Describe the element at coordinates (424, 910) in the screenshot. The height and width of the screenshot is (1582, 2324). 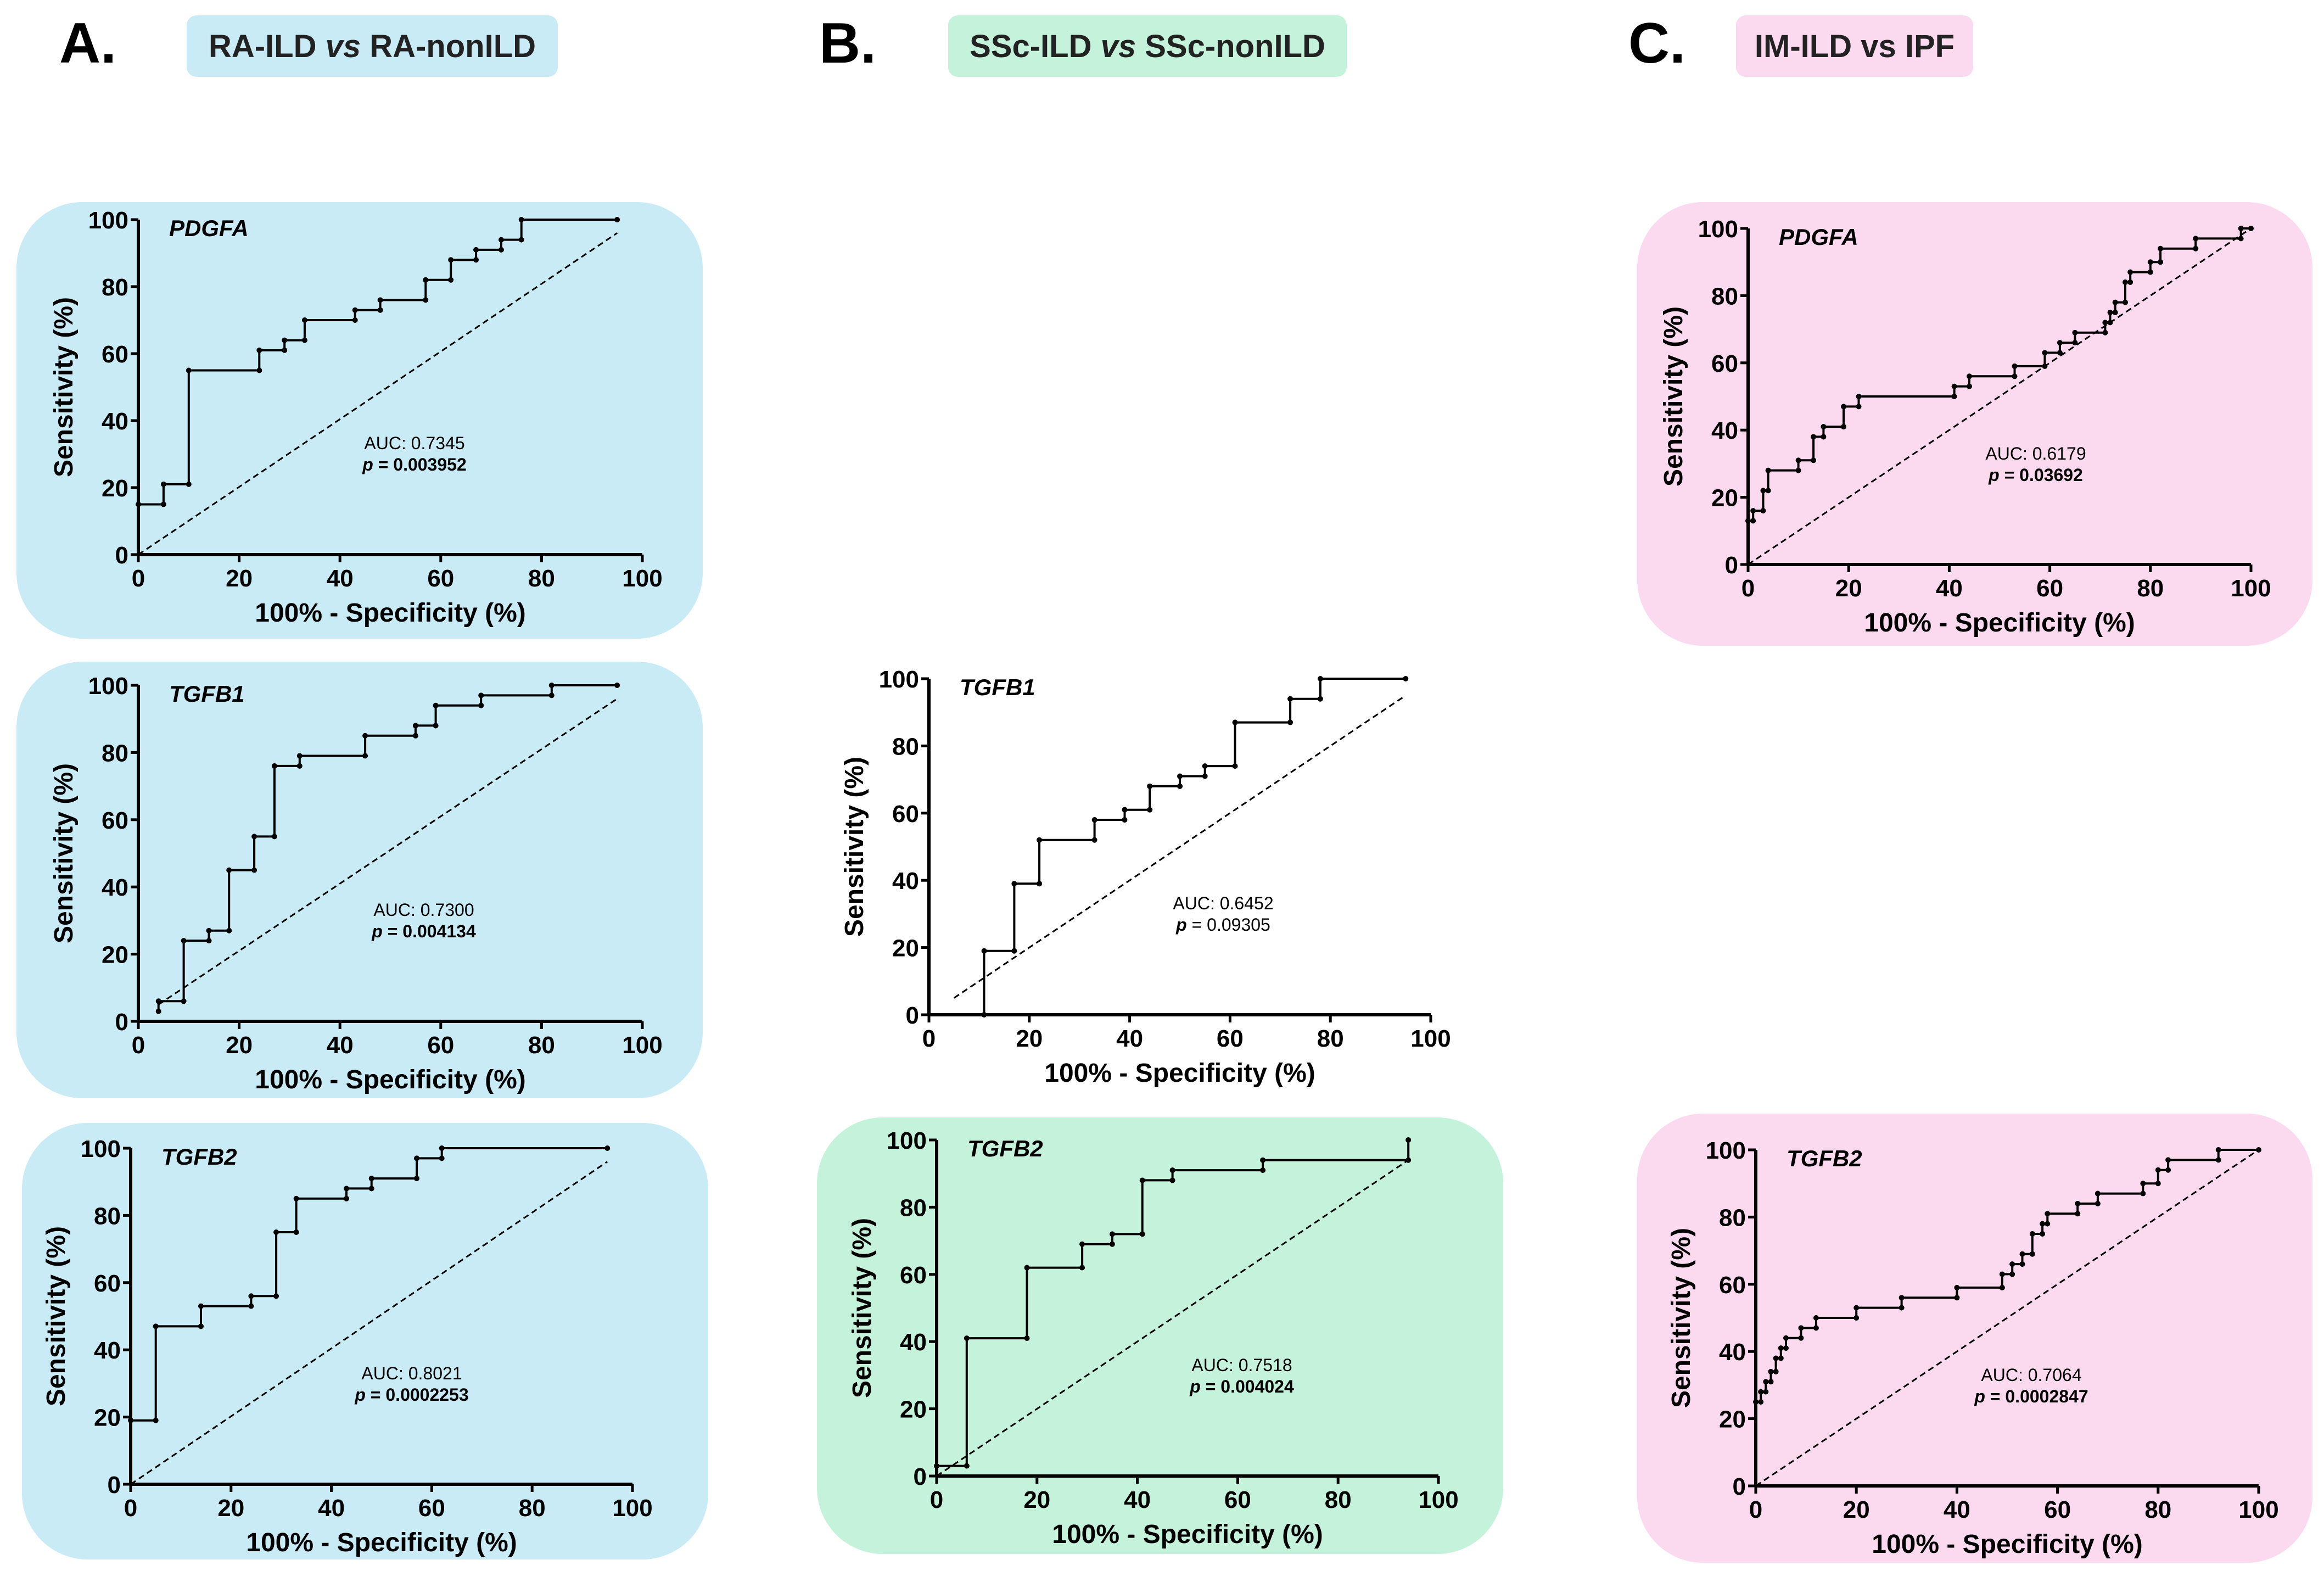
I see `auc-label: AUC: 0.7300` at that location.